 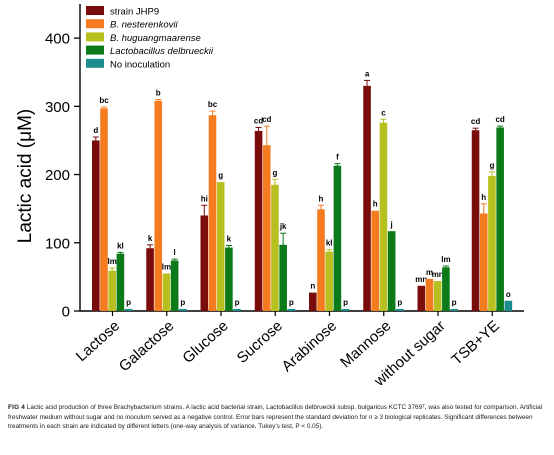 What do you see at coordinates (140, 64) in the screenshot?
I see `legend-label: No inoculation` at bounding box center [140, 64].